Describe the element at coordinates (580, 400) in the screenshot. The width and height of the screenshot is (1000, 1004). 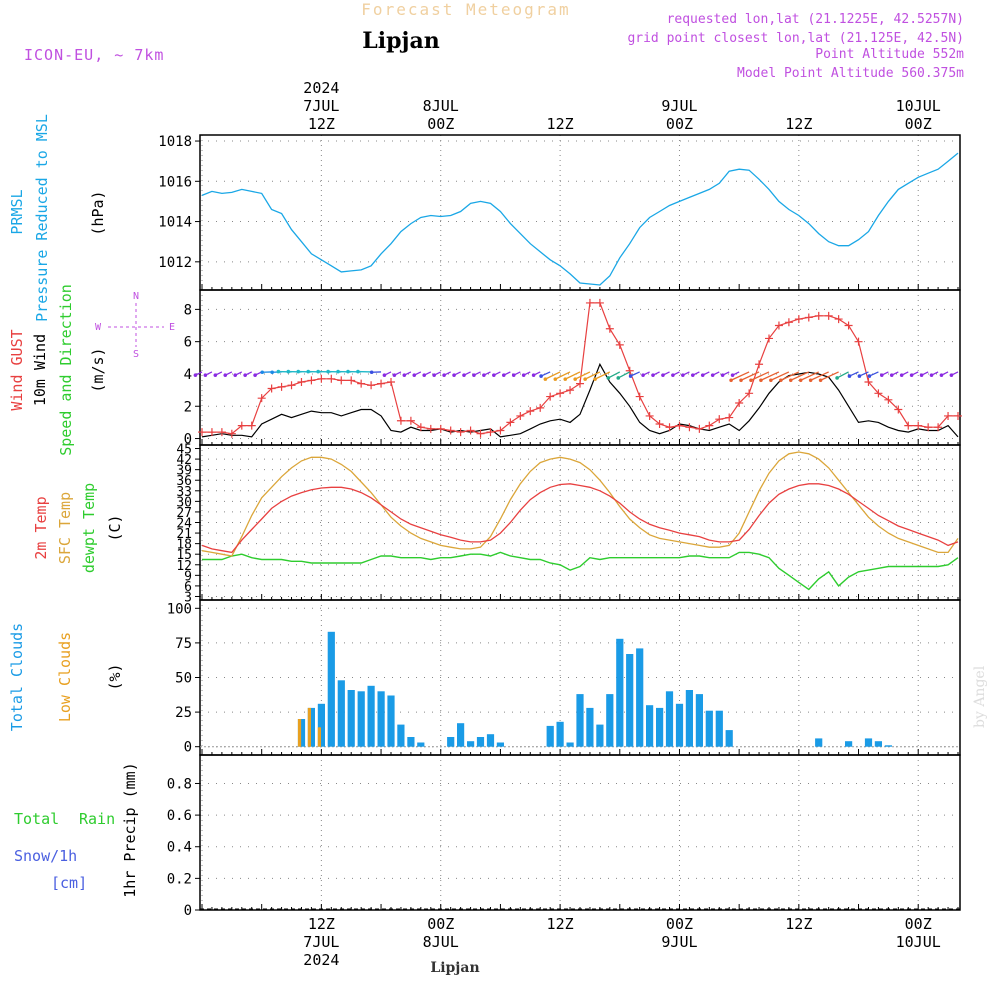
I see `wind-10m-line` at that location.